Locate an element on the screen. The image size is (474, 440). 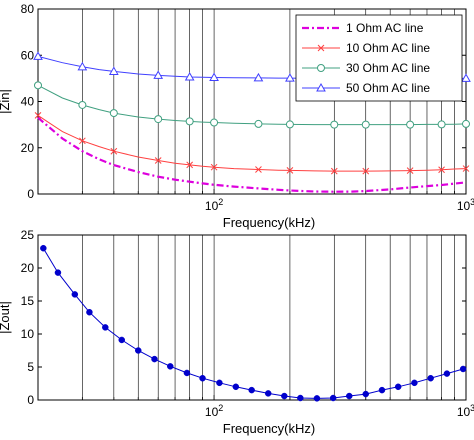
zin-y-tick-label: 0 is located at coordinates (30, 194).